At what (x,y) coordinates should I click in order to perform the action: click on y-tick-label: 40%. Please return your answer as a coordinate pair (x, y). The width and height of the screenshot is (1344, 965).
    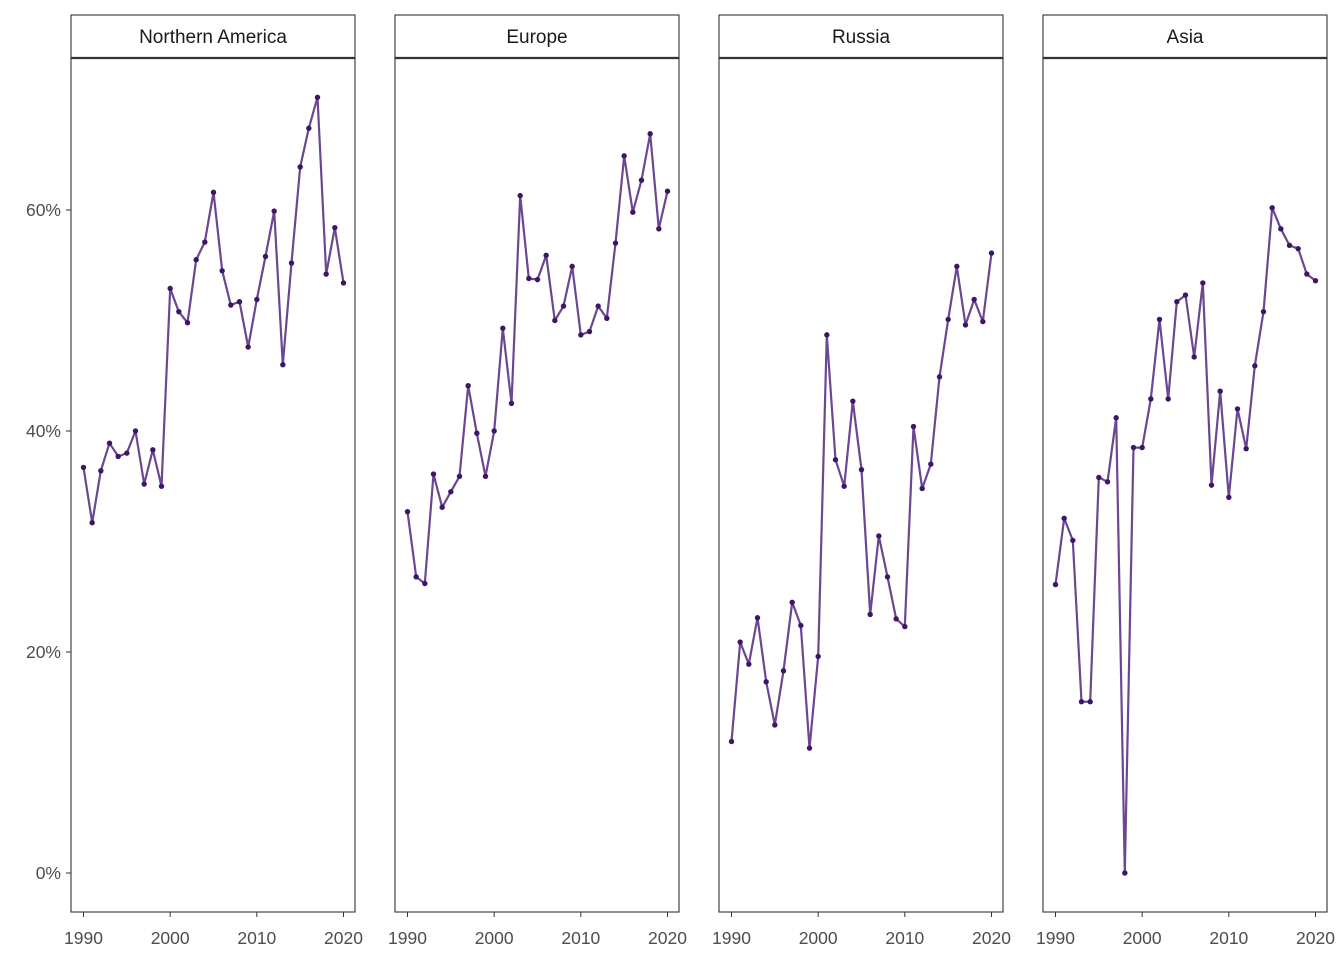
    Looking at the image, I should click on (43, 431).